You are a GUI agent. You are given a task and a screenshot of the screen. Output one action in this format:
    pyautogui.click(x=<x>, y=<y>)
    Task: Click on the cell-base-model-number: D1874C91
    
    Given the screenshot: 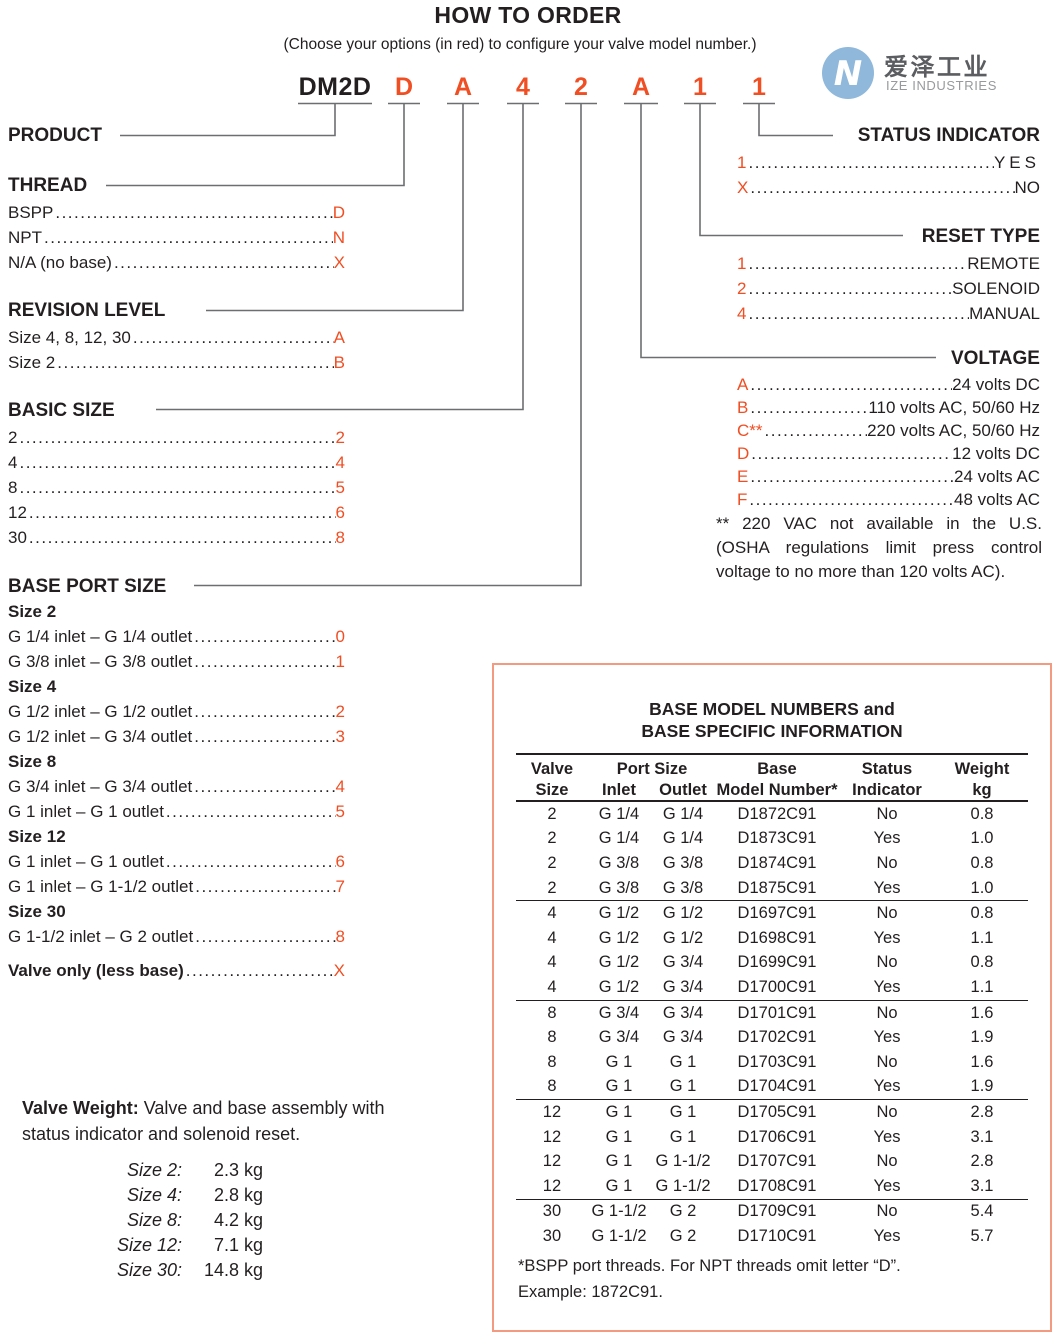 What is the action you would take?
    pyautogui.click(x=777, y=862)
    